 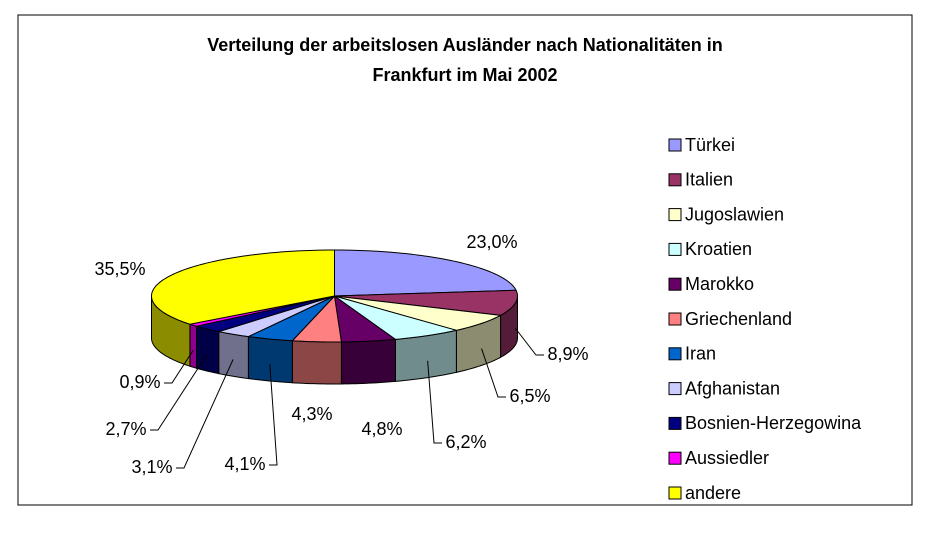 What do you see at coordinates (244, 464) in the screenshot?
I see `data-label: 4,1%` at bounding box center [244, 464].